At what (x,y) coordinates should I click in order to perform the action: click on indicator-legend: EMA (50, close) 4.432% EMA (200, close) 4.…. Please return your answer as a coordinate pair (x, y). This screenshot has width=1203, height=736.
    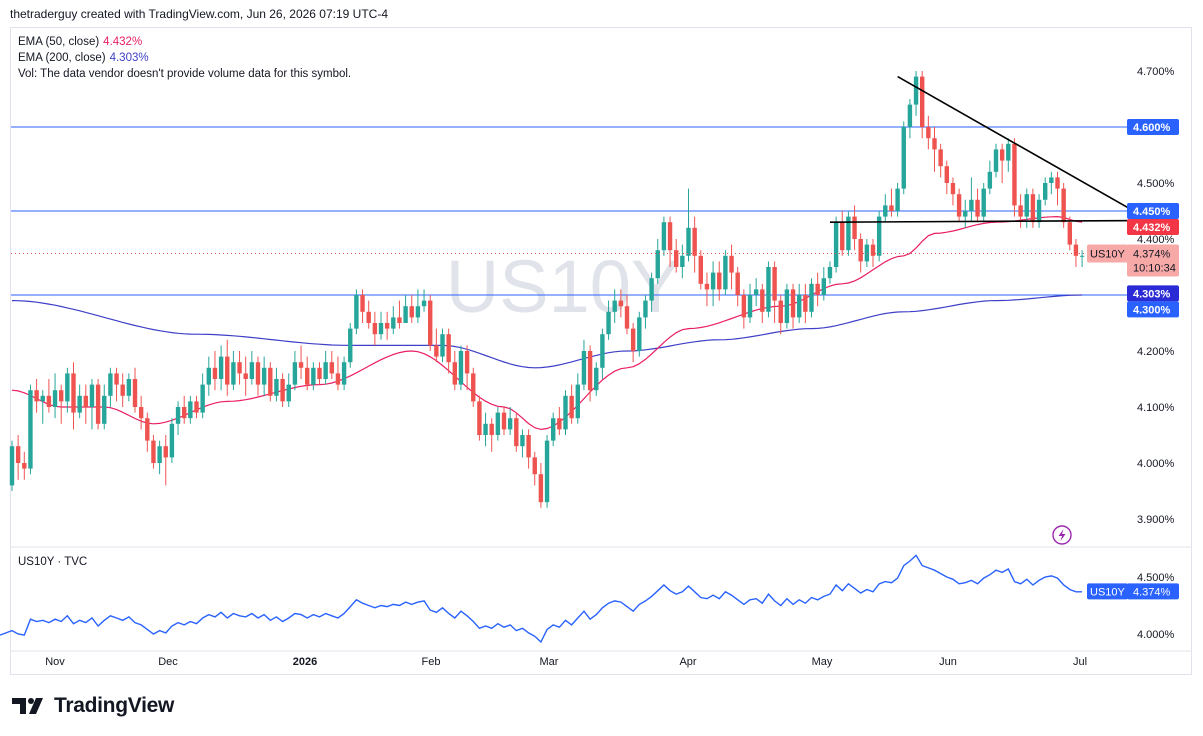
    Looking at the image, I should click on (184, 58).